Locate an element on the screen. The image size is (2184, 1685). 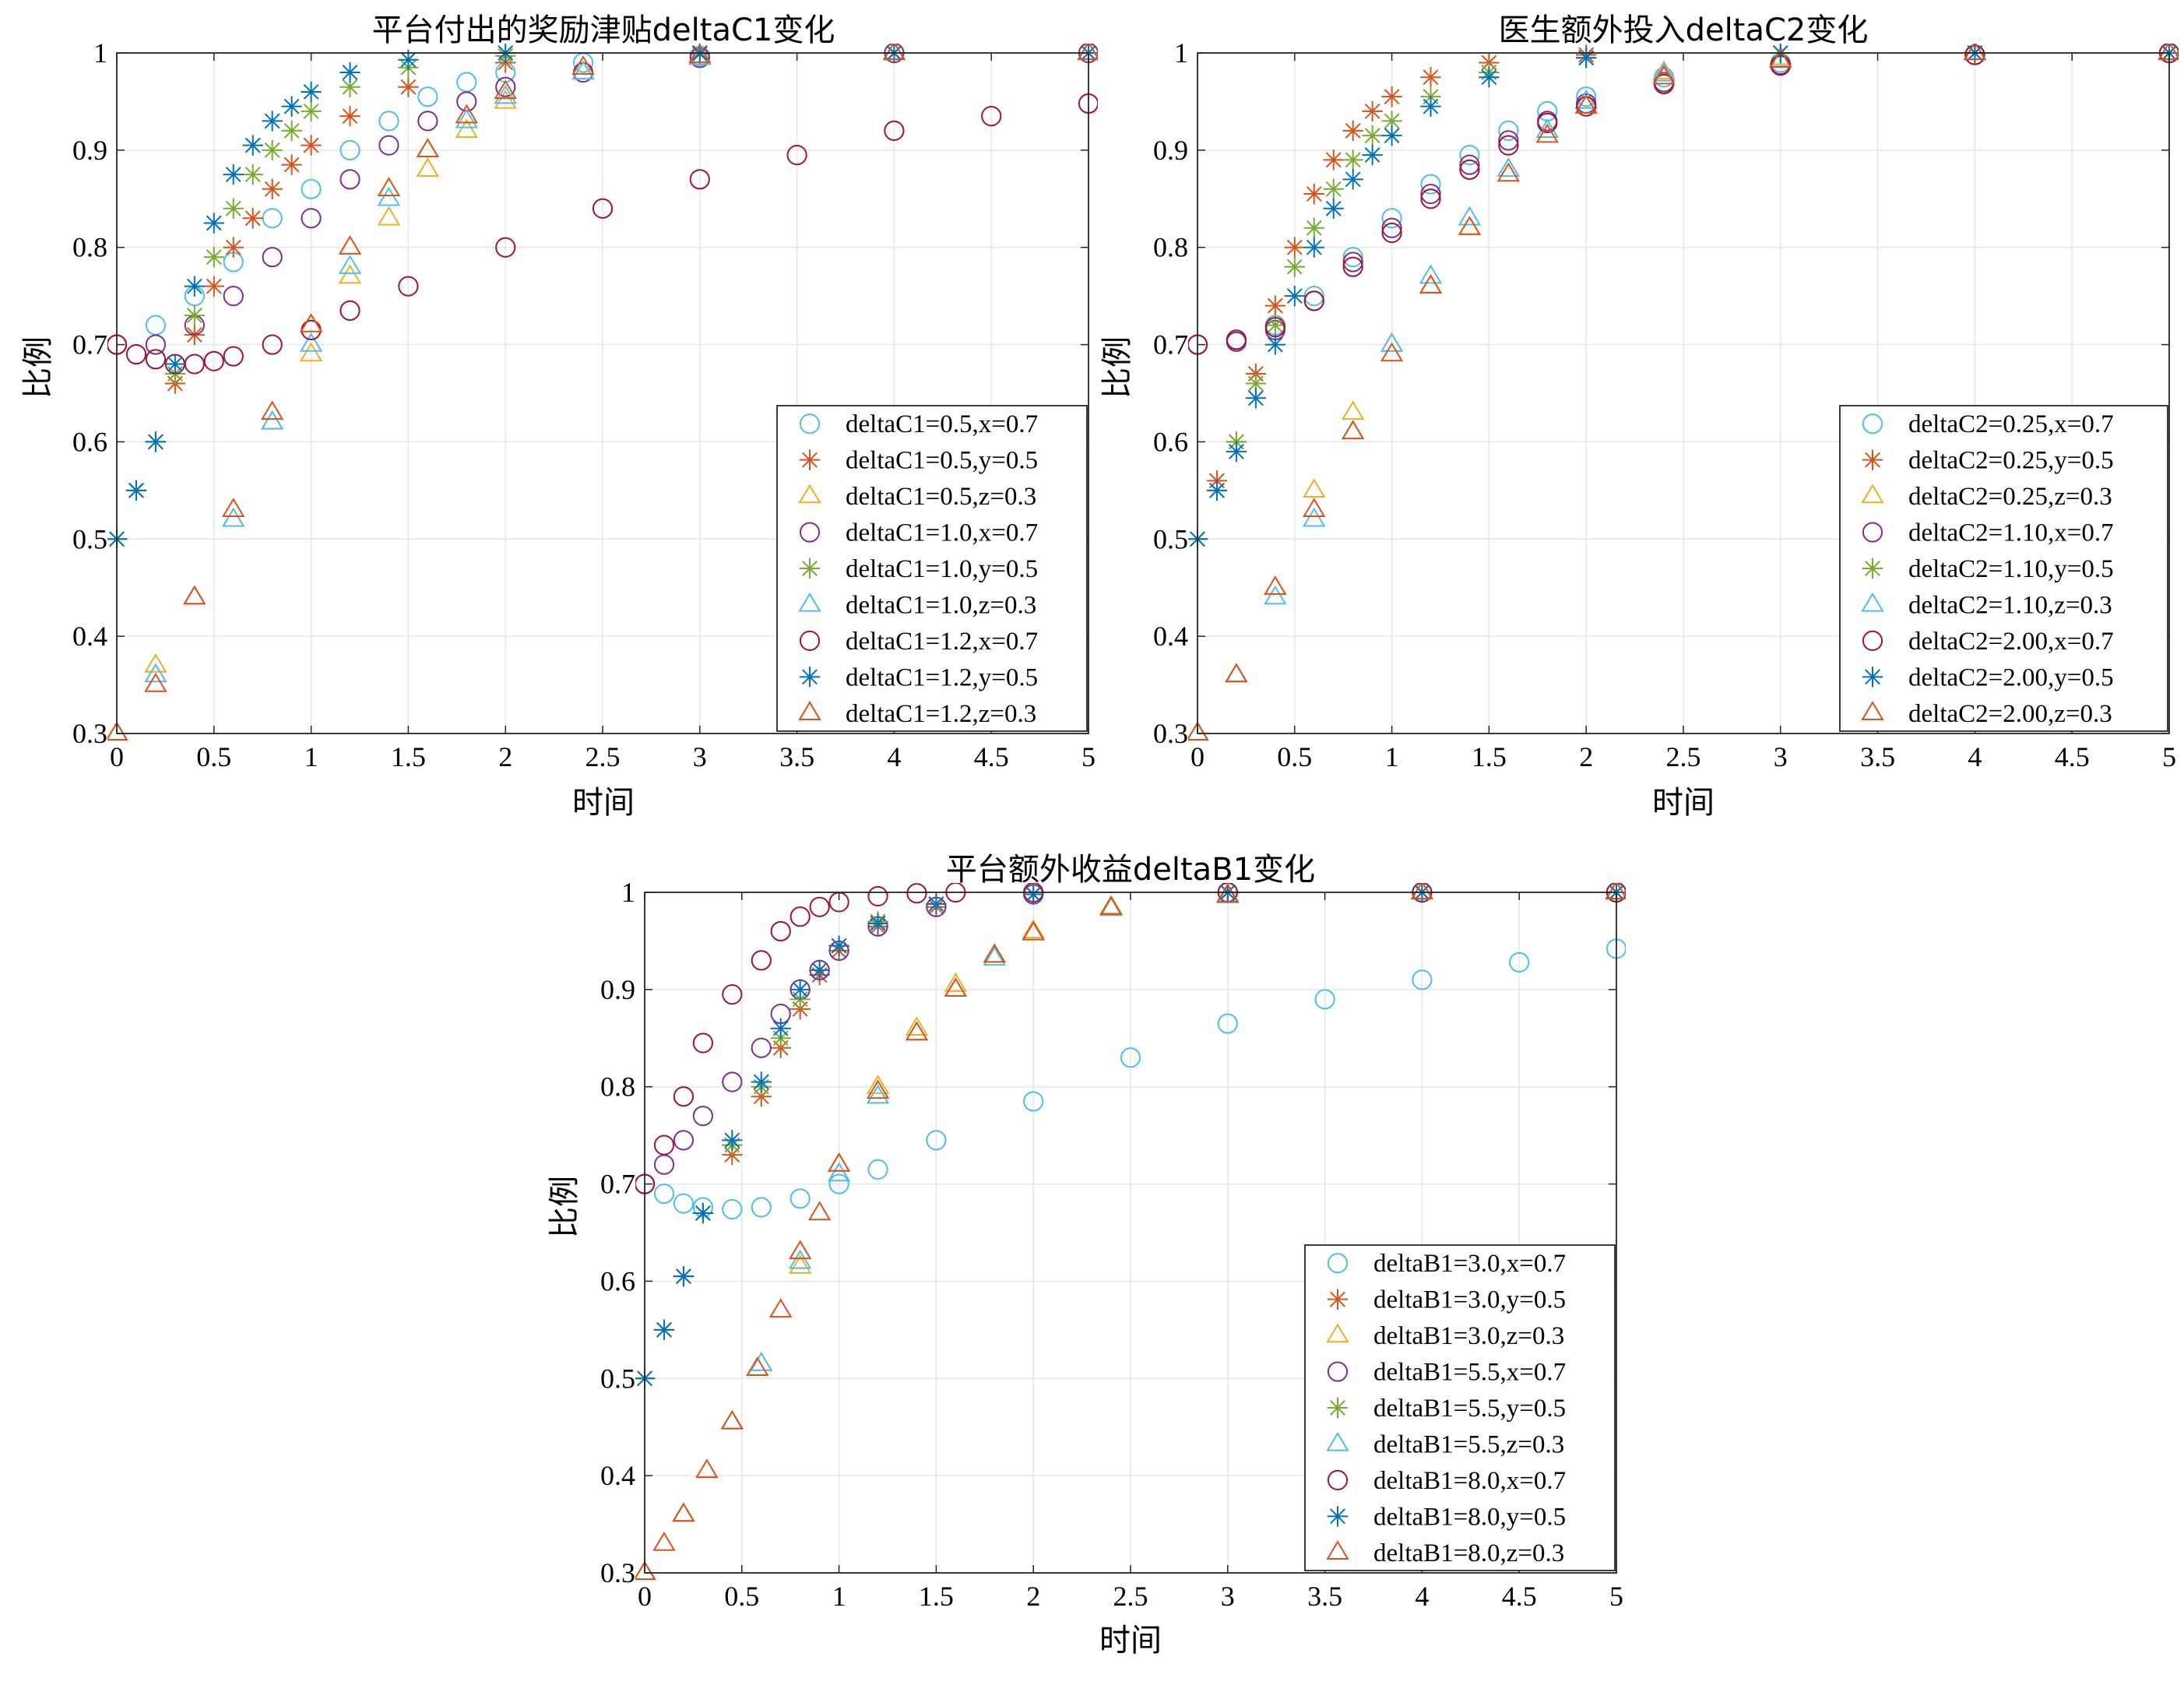
y-tick-label: 0.6 is located at coordinates (1170, 442).